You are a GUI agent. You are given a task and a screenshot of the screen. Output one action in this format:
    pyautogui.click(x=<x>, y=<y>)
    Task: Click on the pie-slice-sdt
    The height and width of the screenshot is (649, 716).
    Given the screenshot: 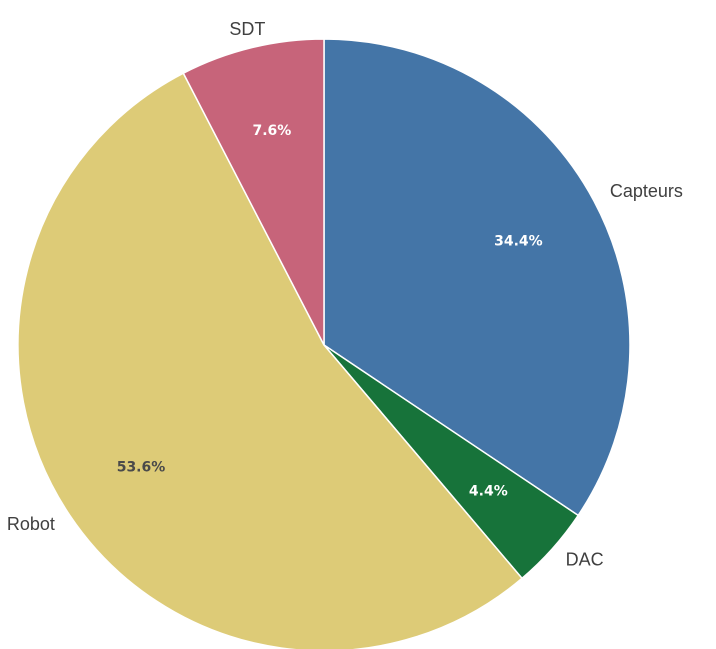 What is the action you would take?
    pyautogui.click(x=253, y=192)
    